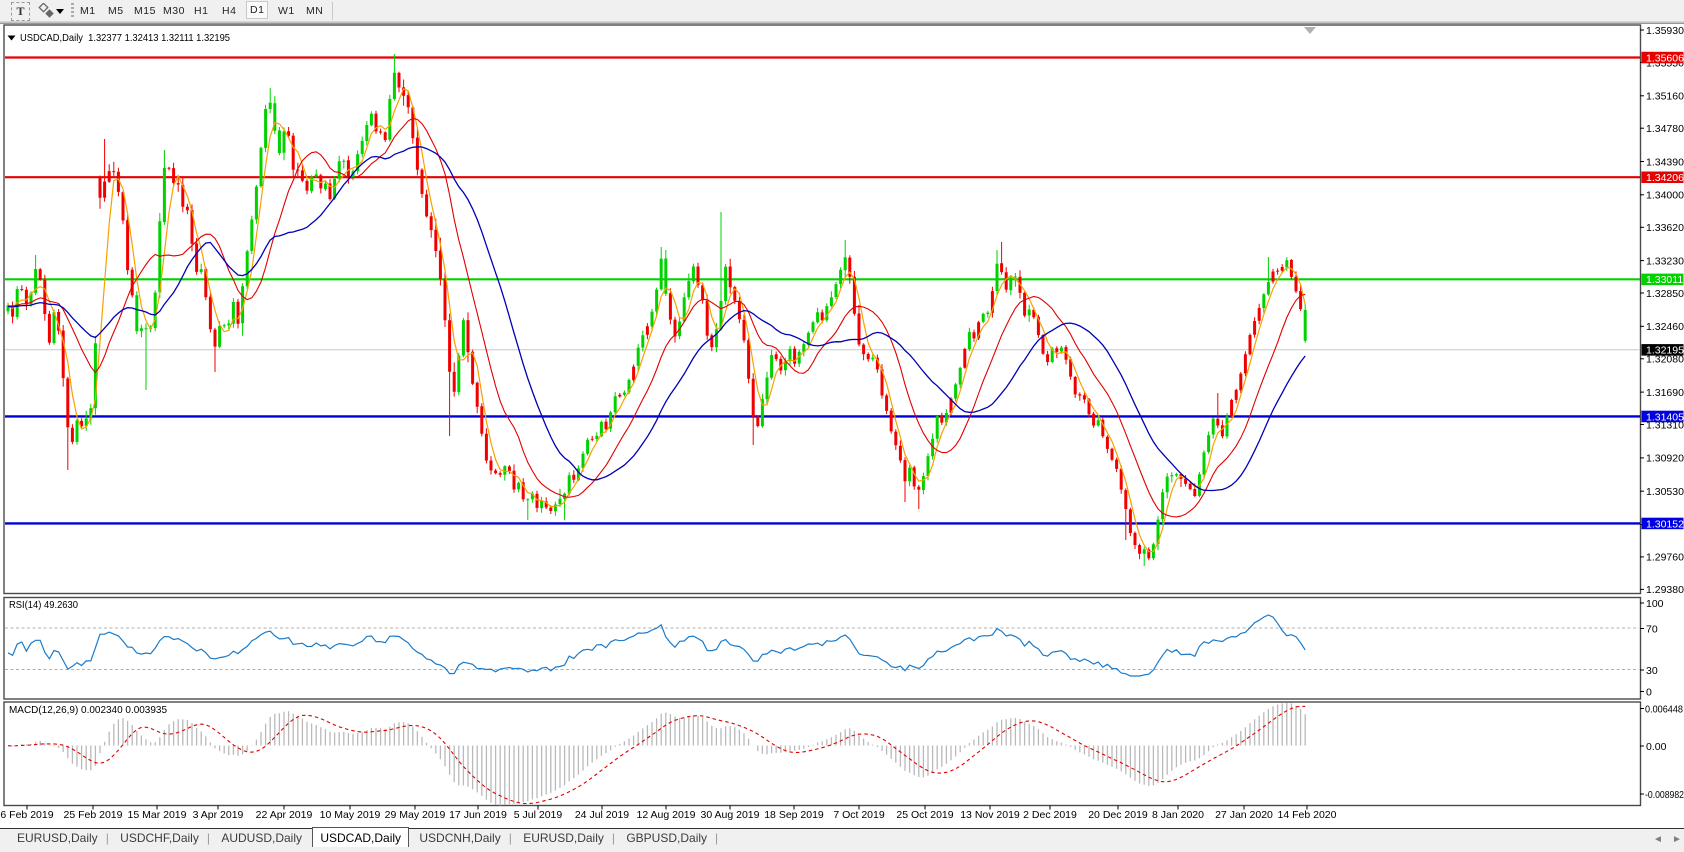 This screenshot has height=852, width=1684. What do you see at coordinates (1656, 747) in the screenshot?
I see `svg-text: 0.00` at bounding box center [1656, 747].